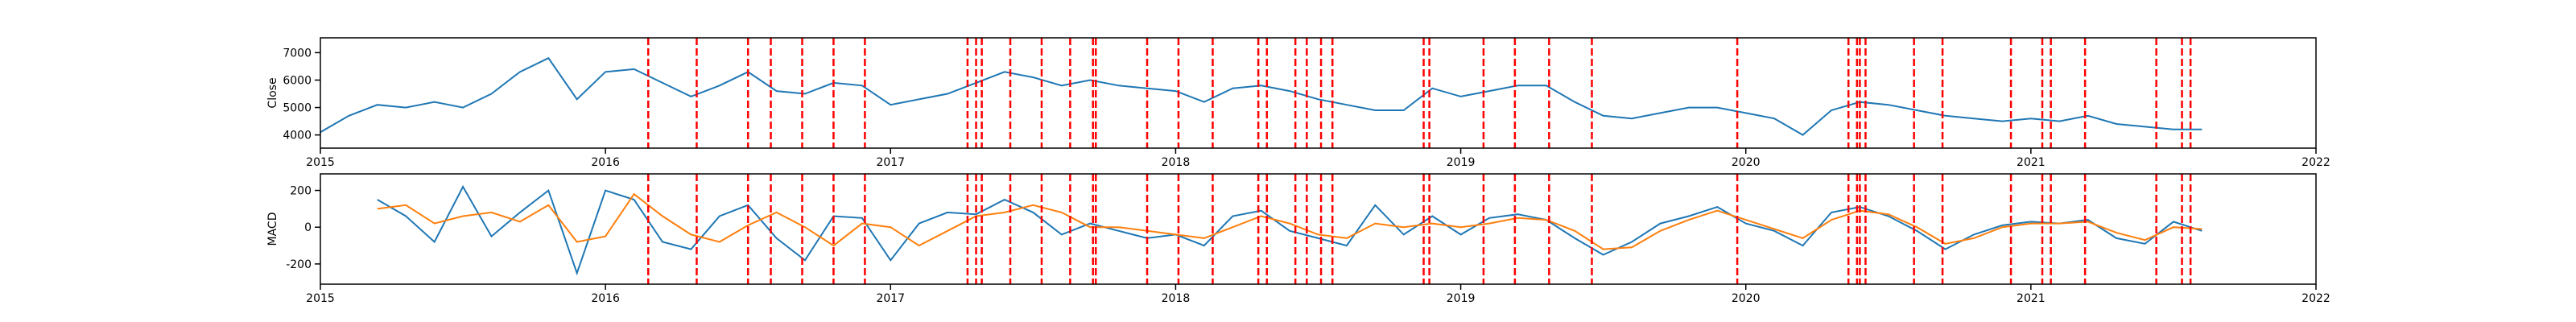 The height and width of the screenshot is (322, 2576). I want to click on y-tick-label: 6000, so click(297, 80).